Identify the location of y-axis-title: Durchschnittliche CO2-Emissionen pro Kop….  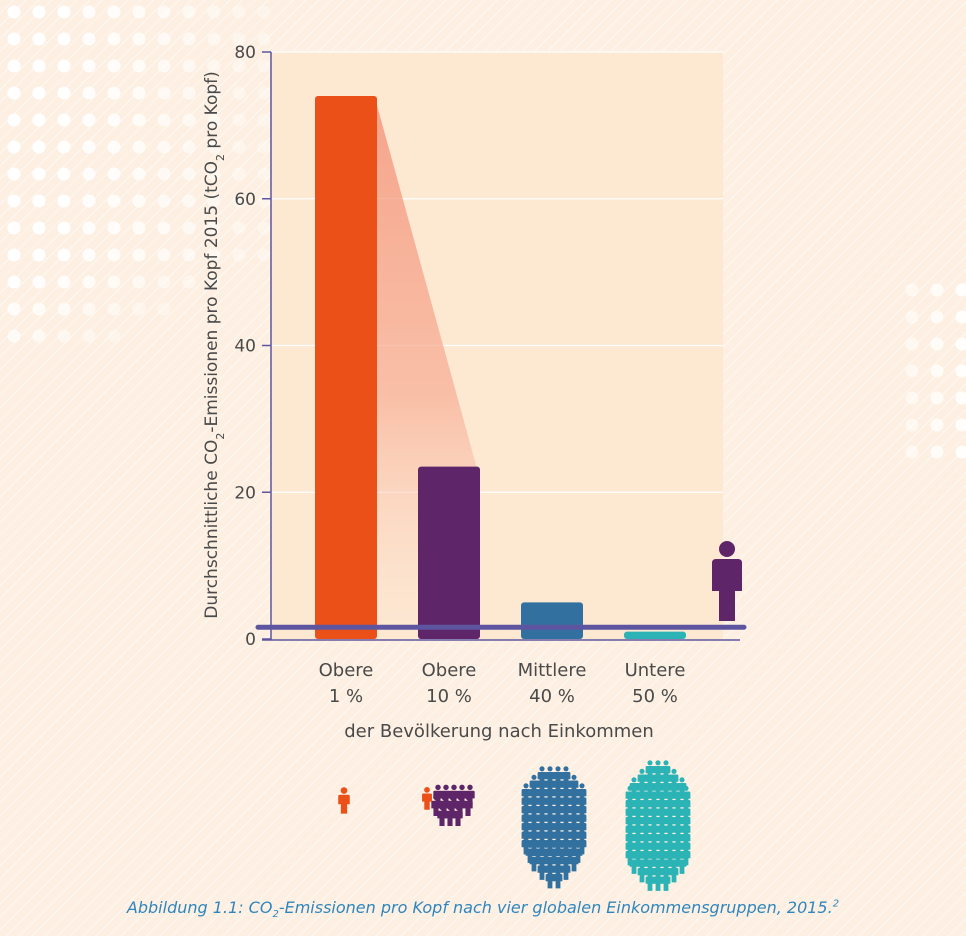
(214, 345).